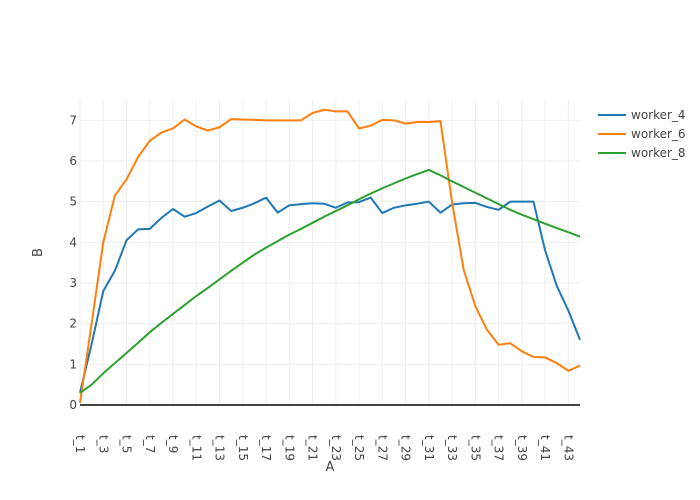 Image resolution: width=700 pixels, height=500 pixels. What do you see at coordinates (452, 448) in the screenshot?
I see `x-tick-label: t_33` at bounding box center [452, 448].